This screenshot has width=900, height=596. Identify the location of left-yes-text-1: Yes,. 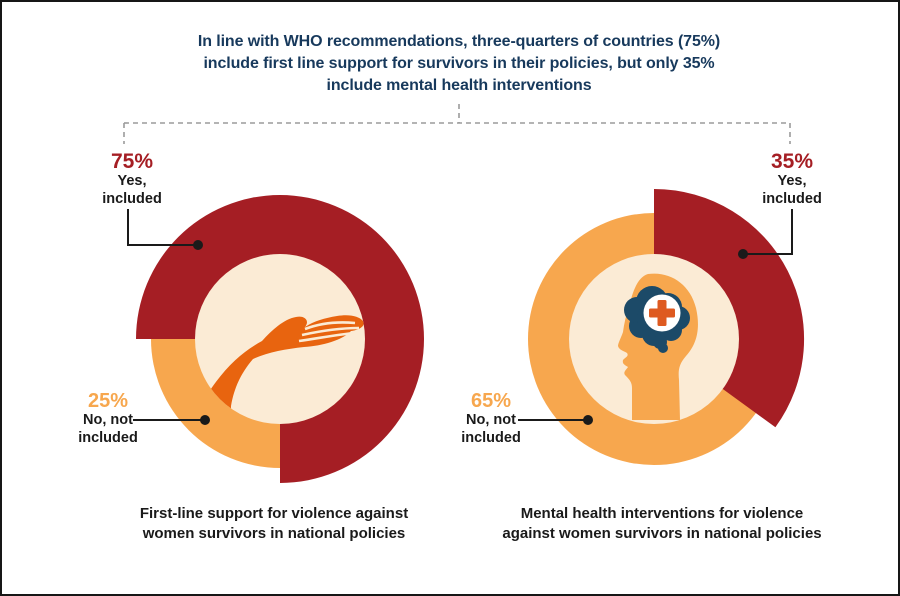
(132, 181).